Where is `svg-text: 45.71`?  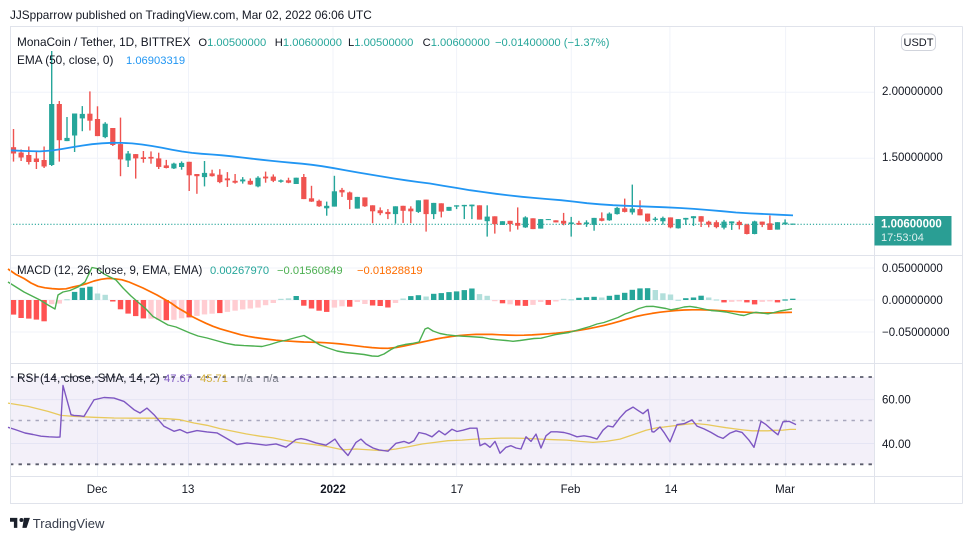 svg-text: 45.71 is located at coordinates (214, 379).